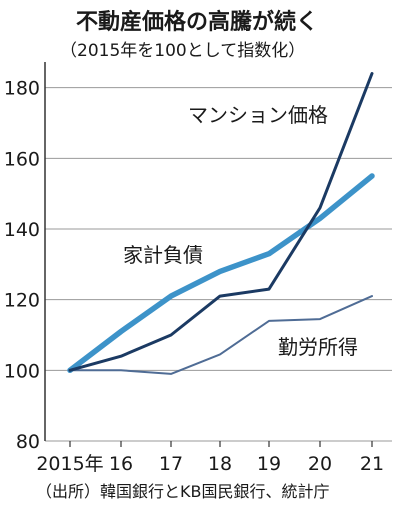  Describe the element at coordinates (69, 464) in the screenshot. I see `x-tick-label: 2015年` at that location.